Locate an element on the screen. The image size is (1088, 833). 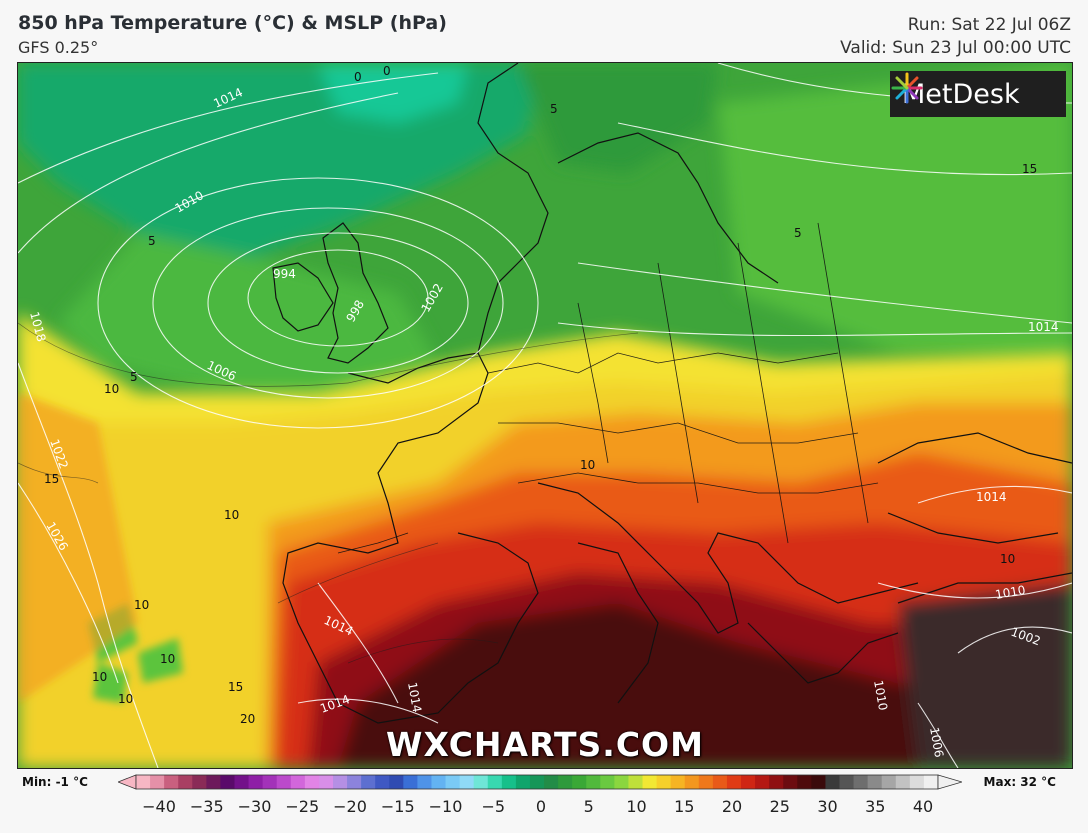
baltic-coast is located at coordinates (668, 208).